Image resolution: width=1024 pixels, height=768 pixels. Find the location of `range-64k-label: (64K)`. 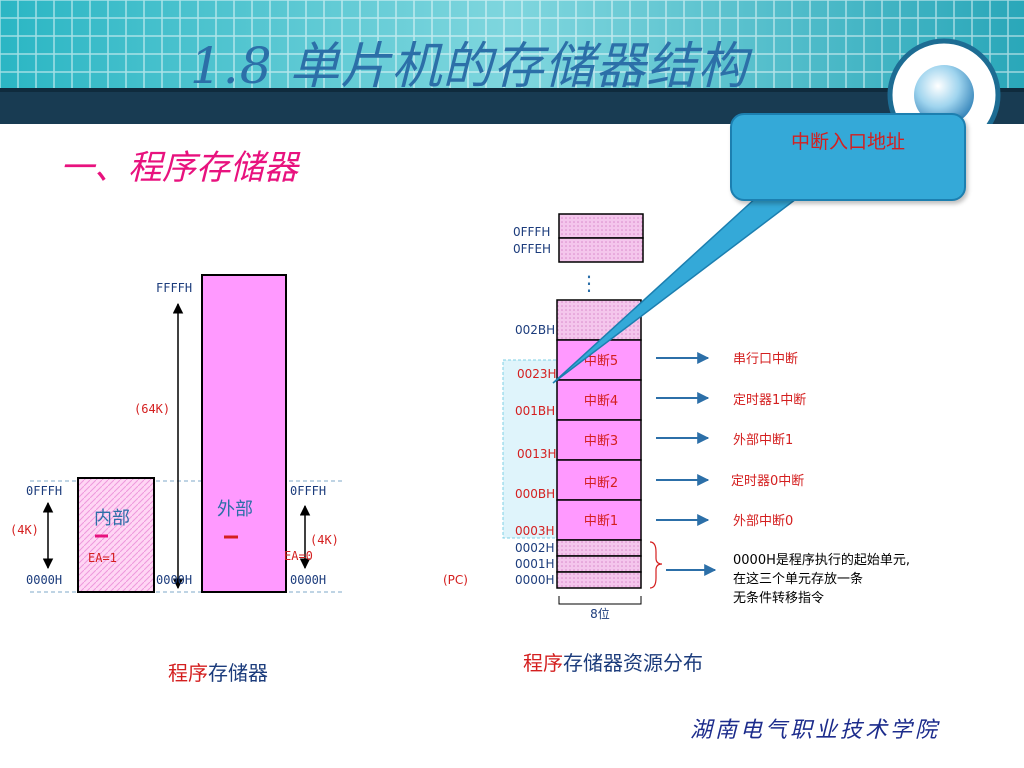

range-64k-label: (64K) is located at coordinates (152, 409).